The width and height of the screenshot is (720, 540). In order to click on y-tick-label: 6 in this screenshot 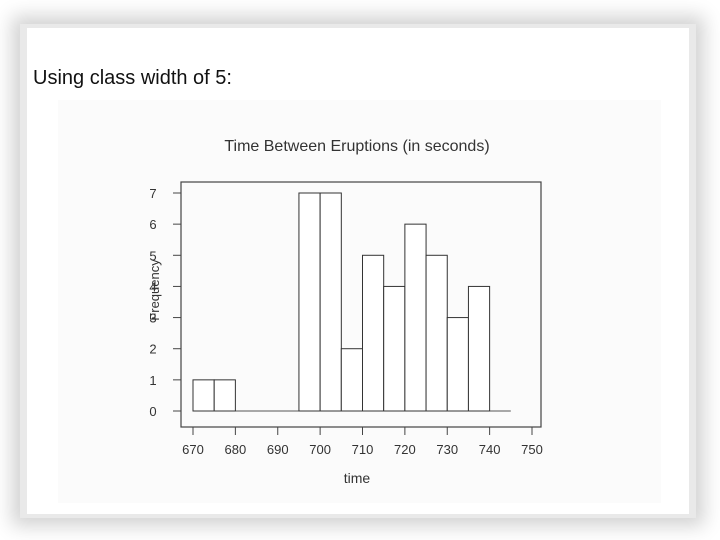, I will do `click(152, 224)`.